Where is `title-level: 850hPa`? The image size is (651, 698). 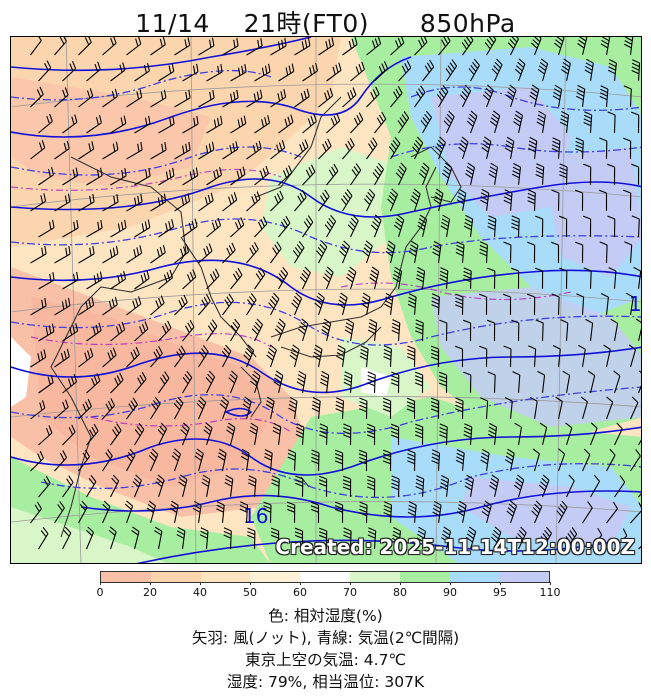 title-level: 850hPa is located at coordinates (467, 23).